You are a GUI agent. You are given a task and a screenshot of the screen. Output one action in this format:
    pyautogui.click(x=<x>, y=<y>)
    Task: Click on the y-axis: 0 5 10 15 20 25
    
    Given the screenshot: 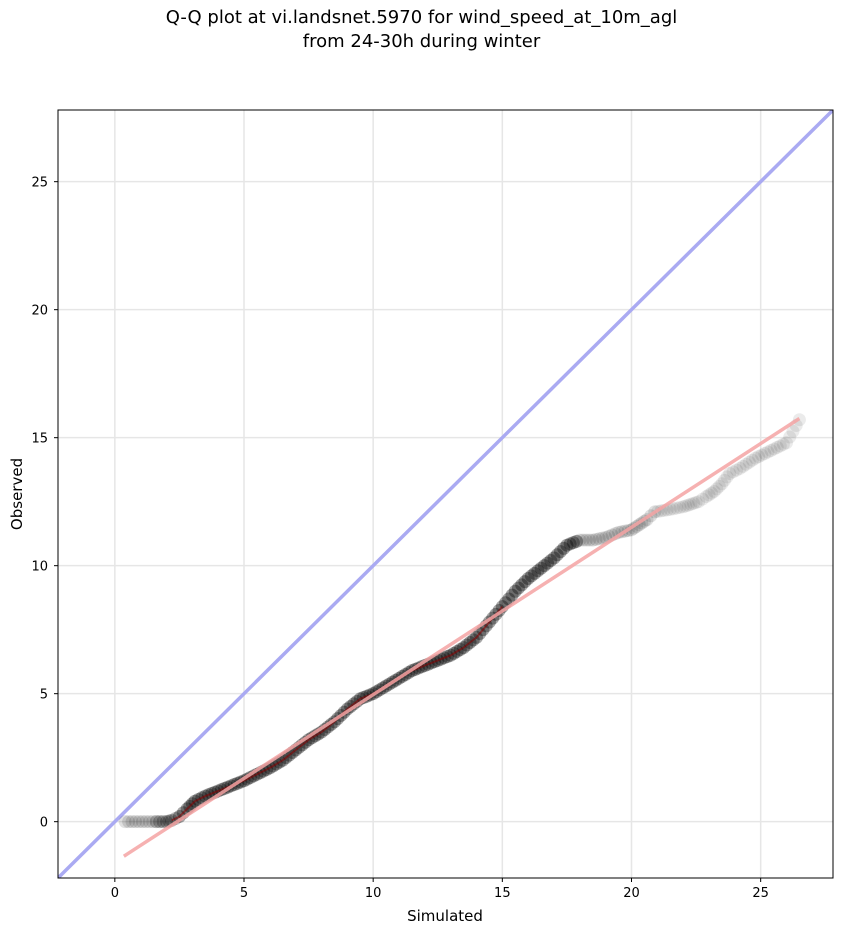 What is the action you would take?
    pyautogui.click(x=44, y=503)
    